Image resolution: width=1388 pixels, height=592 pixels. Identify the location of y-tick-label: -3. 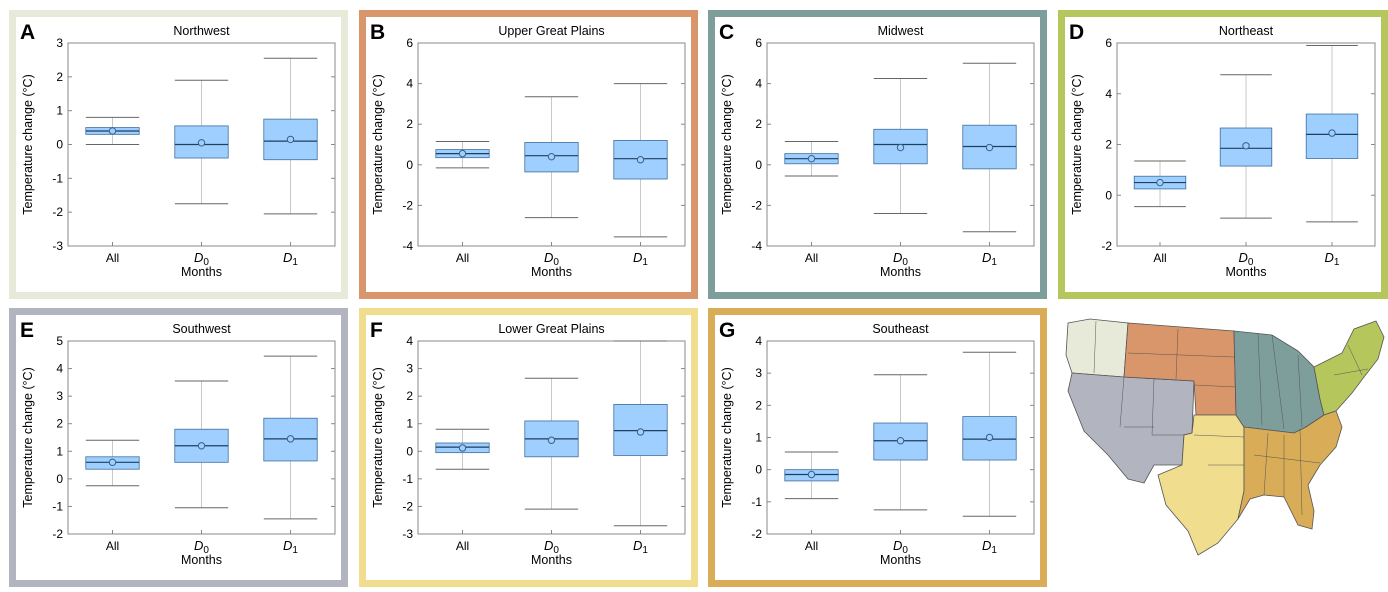
(407, 534).